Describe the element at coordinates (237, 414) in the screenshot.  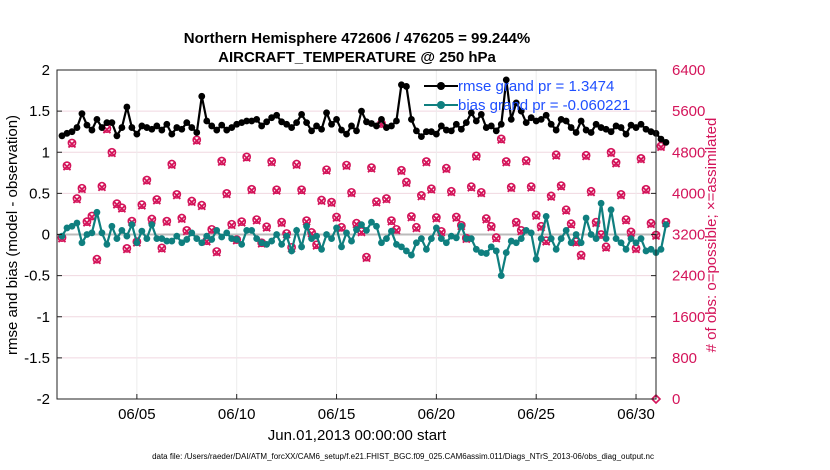
I see `x-tick-label: 06/10` at that location.